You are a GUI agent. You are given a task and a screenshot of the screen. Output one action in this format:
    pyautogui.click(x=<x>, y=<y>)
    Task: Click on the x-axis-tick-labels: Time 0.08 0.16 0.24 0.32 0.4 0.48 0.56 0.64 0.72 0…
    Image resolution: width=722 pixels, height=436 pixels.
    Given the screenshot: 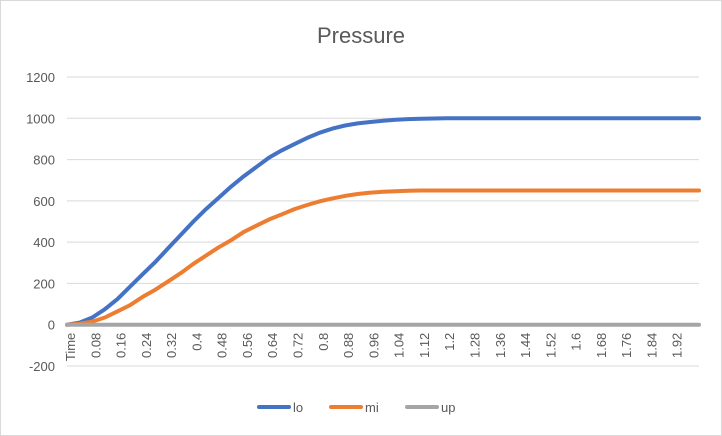 What is the action you would take?
    pyautogui.click(x=374, y=347)
    